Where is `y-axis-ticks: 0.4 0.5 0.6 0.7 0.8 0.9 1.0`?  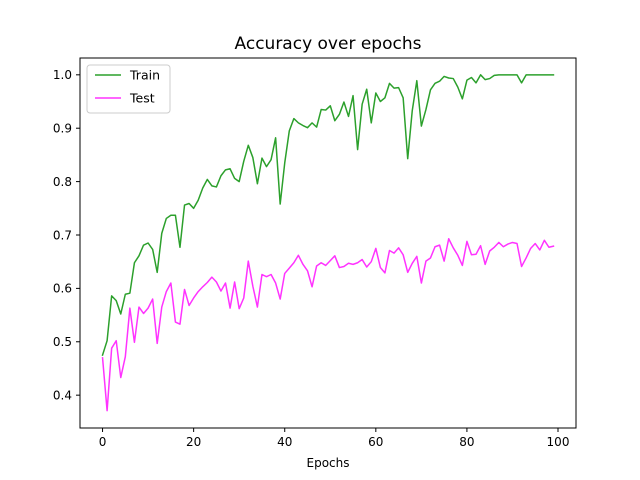
y-axis-ticks: 0.4 0.5 0.6 0.7 0.8 0.9 1.0 is located at coordinates (66, 235).